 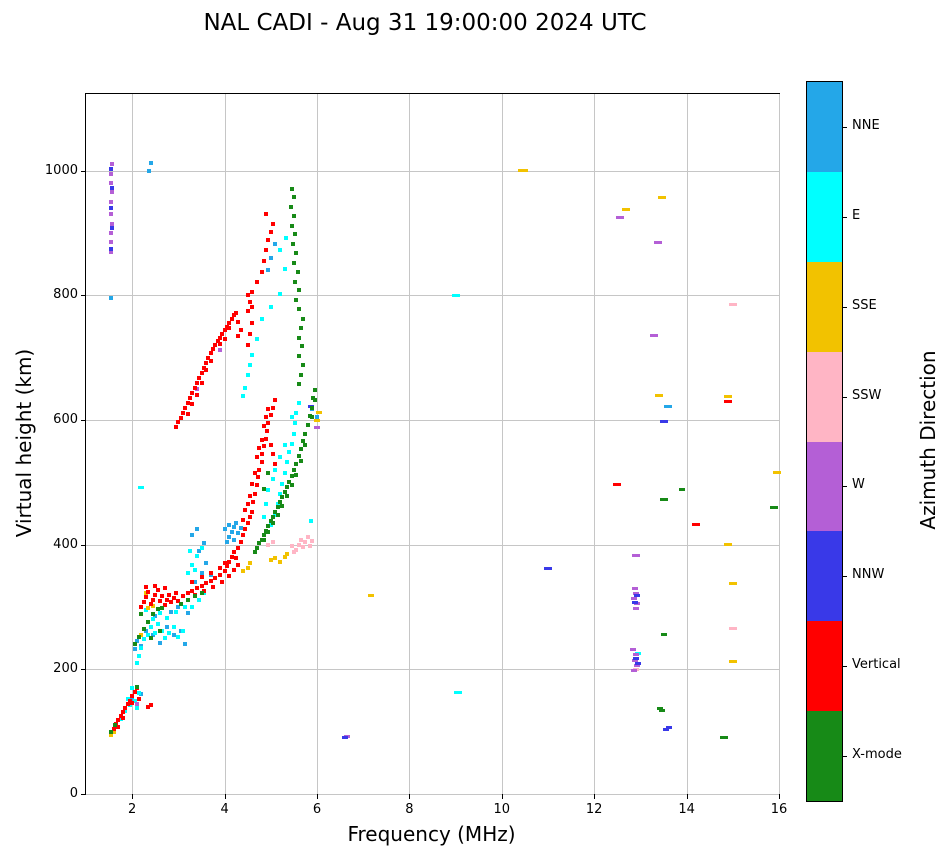 What do you see at coordinates (864, 305) in the screenshot?
I see `colorbar-label-sse: SSE` at bounding box center [864, 305].